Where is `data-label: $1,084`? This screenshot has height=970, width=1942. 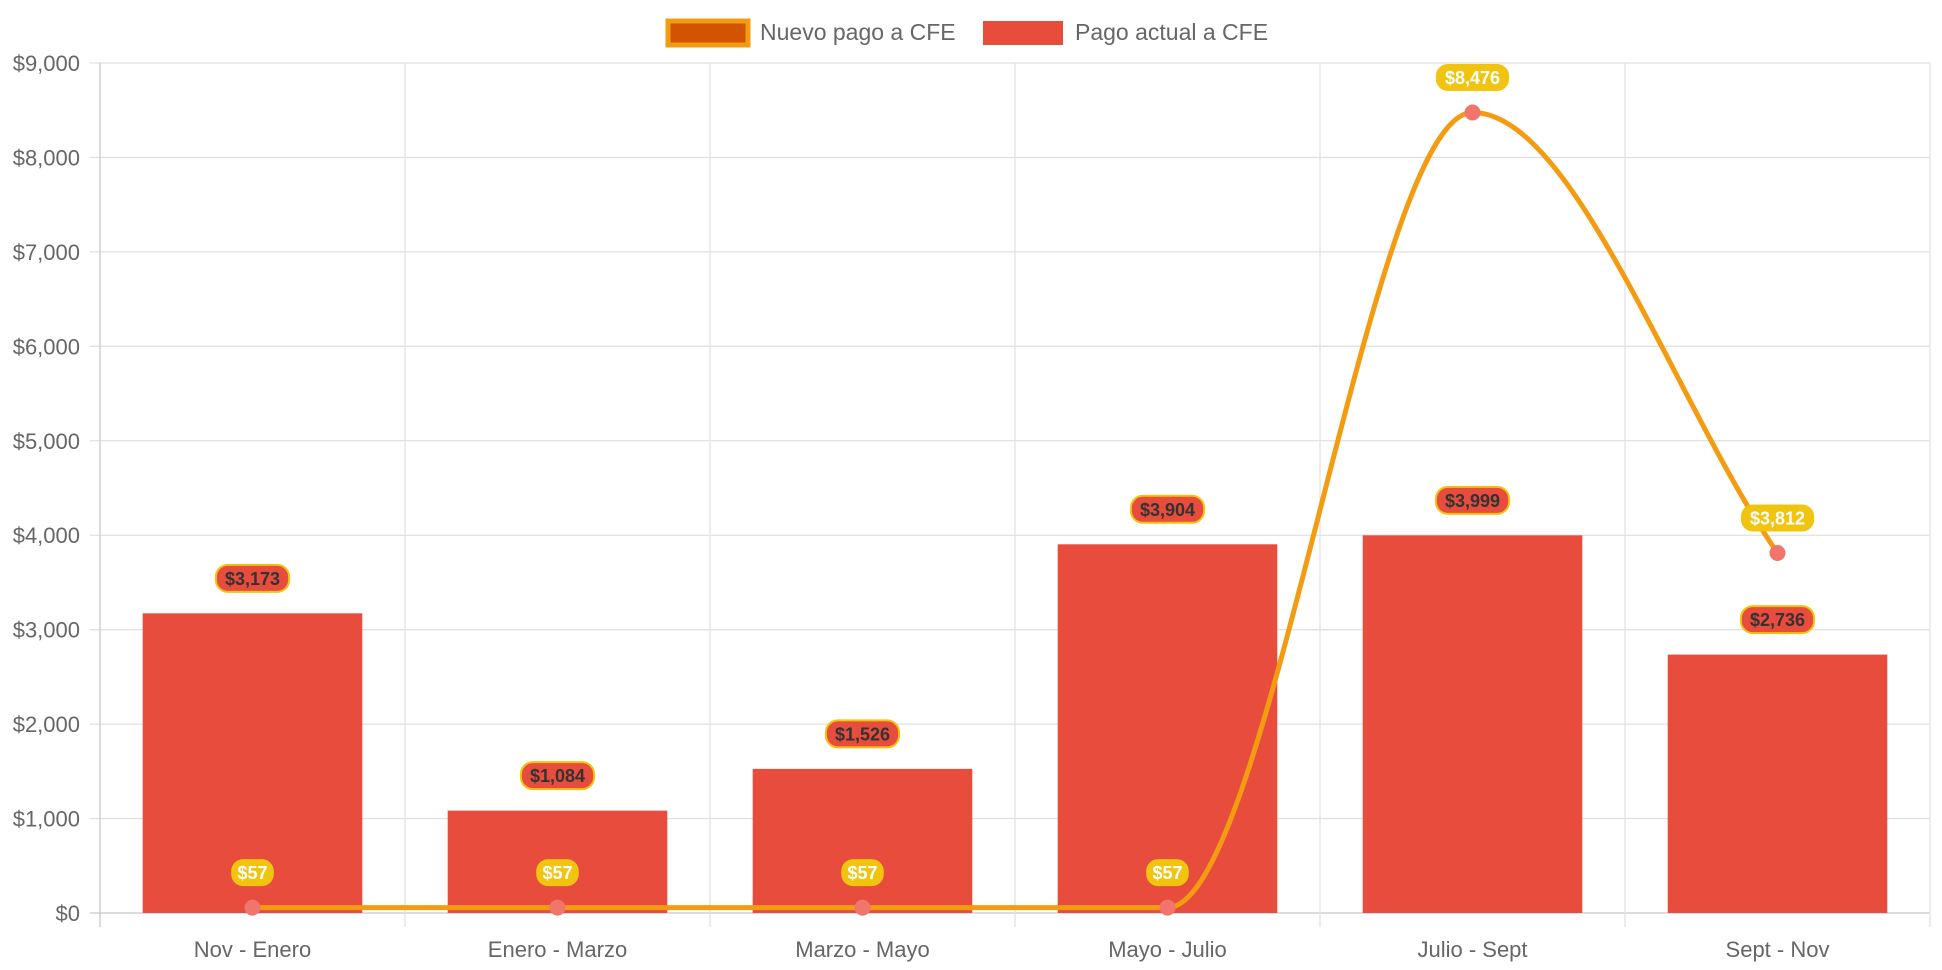 data-label: $1,084 is located at coordinates (557, 776).